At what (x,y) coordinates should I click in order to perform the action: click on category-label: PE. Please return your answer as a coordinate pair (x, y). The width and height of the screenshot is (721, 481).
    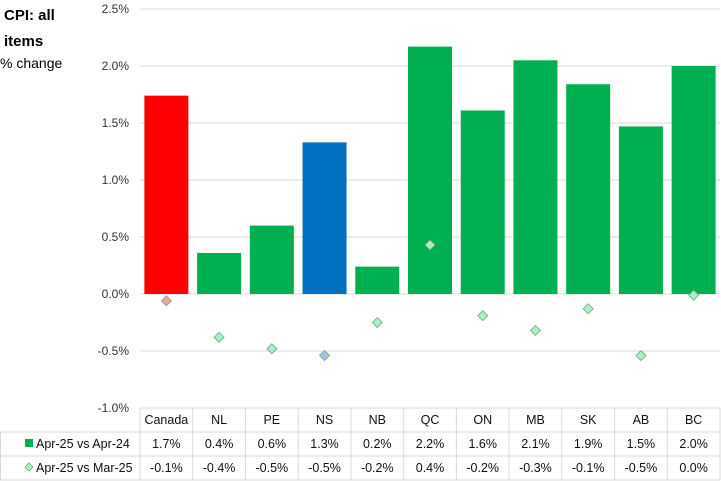
    Looking at the image, I should click on (271, 420).